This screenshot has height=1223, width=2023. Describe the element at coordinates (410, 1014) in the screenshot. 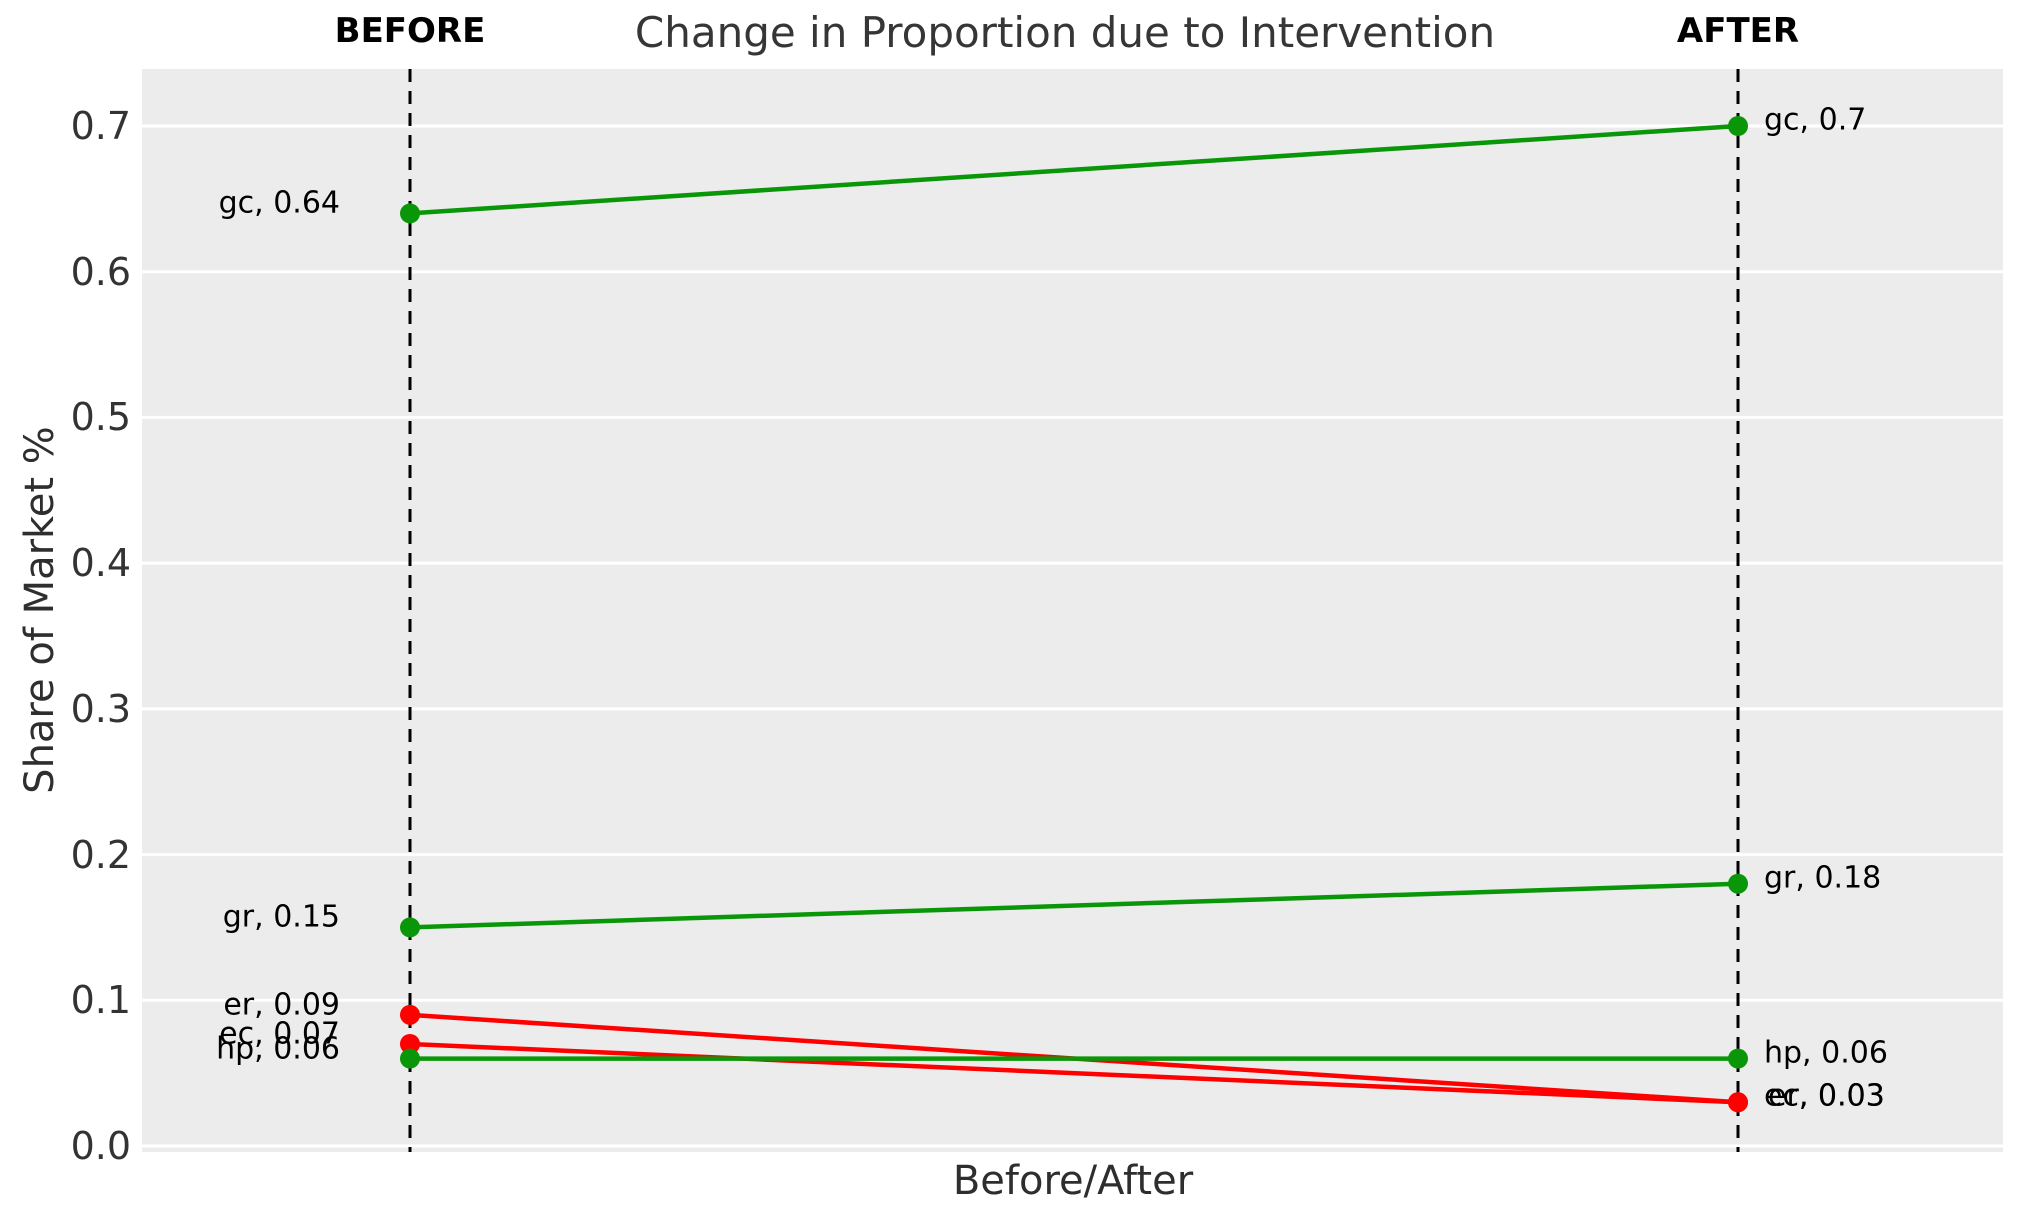

I see `point-er-before` at that location.